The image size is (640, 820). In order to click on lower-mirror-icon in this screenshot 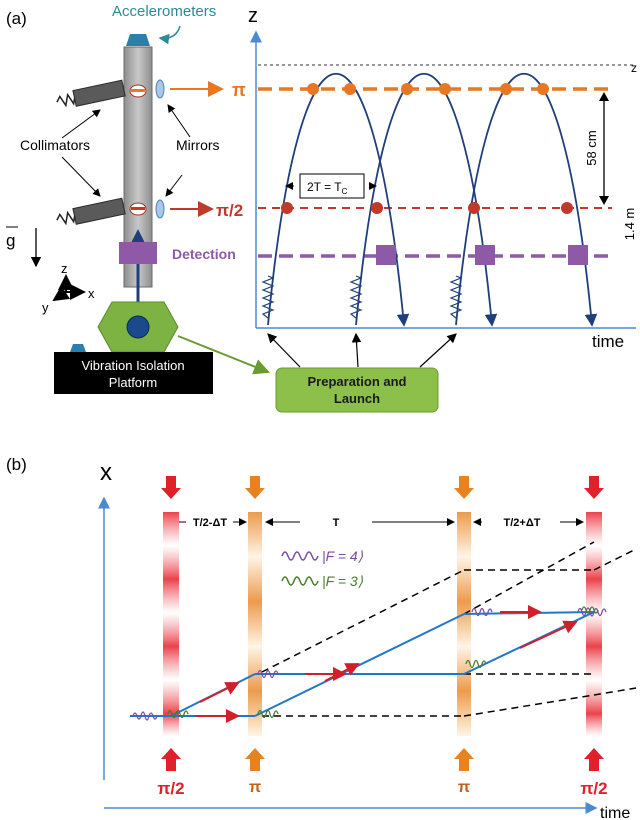, I will do `click(160, 209)`.